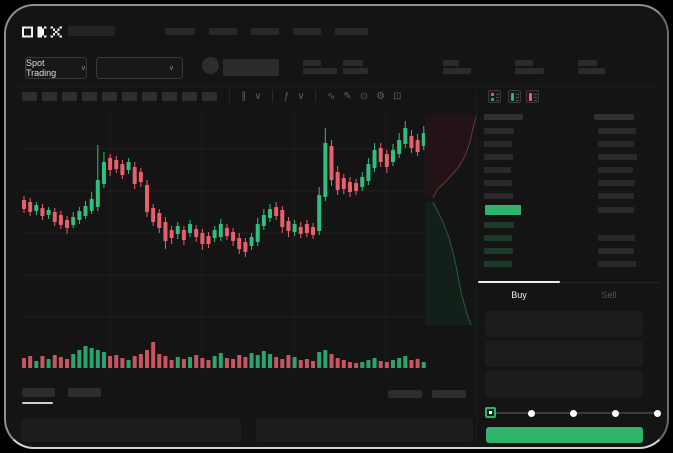 This screenshot has width=673, height=453. Describe the element at coordinates (244, 96) in the screenshot. I see `candle-style-icon: ∥` at that location.